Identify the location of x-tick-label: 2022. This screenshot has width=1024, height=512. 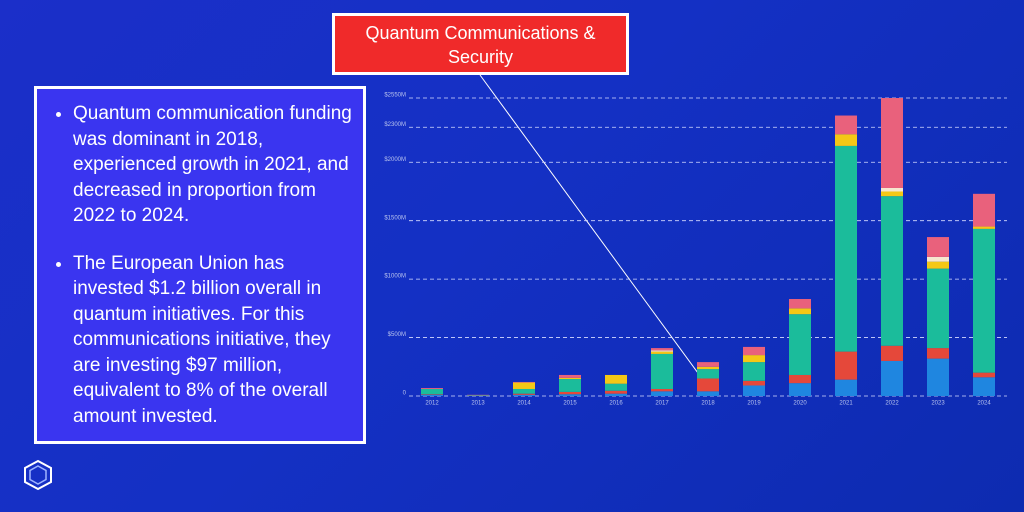
(892, 404).